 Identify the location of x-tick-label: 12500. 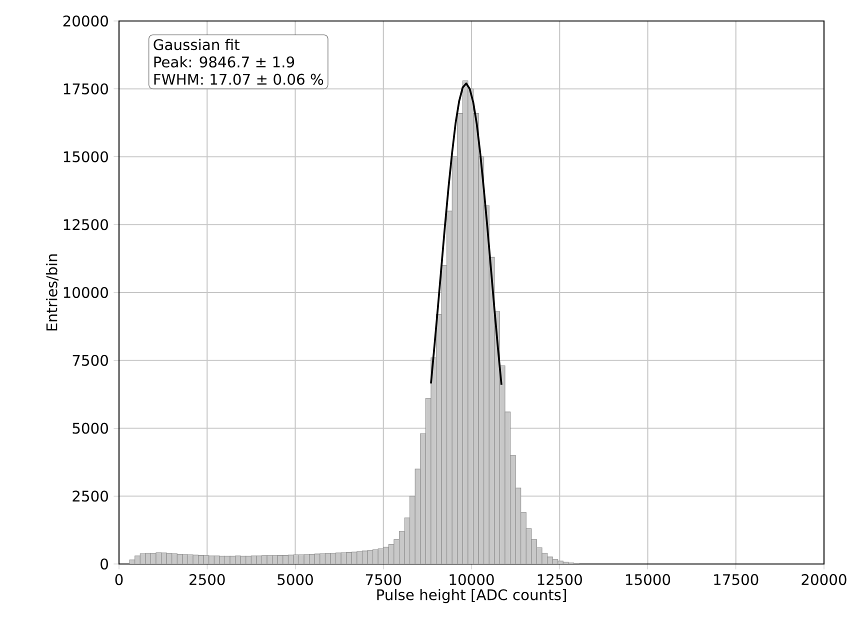
(560, 580).